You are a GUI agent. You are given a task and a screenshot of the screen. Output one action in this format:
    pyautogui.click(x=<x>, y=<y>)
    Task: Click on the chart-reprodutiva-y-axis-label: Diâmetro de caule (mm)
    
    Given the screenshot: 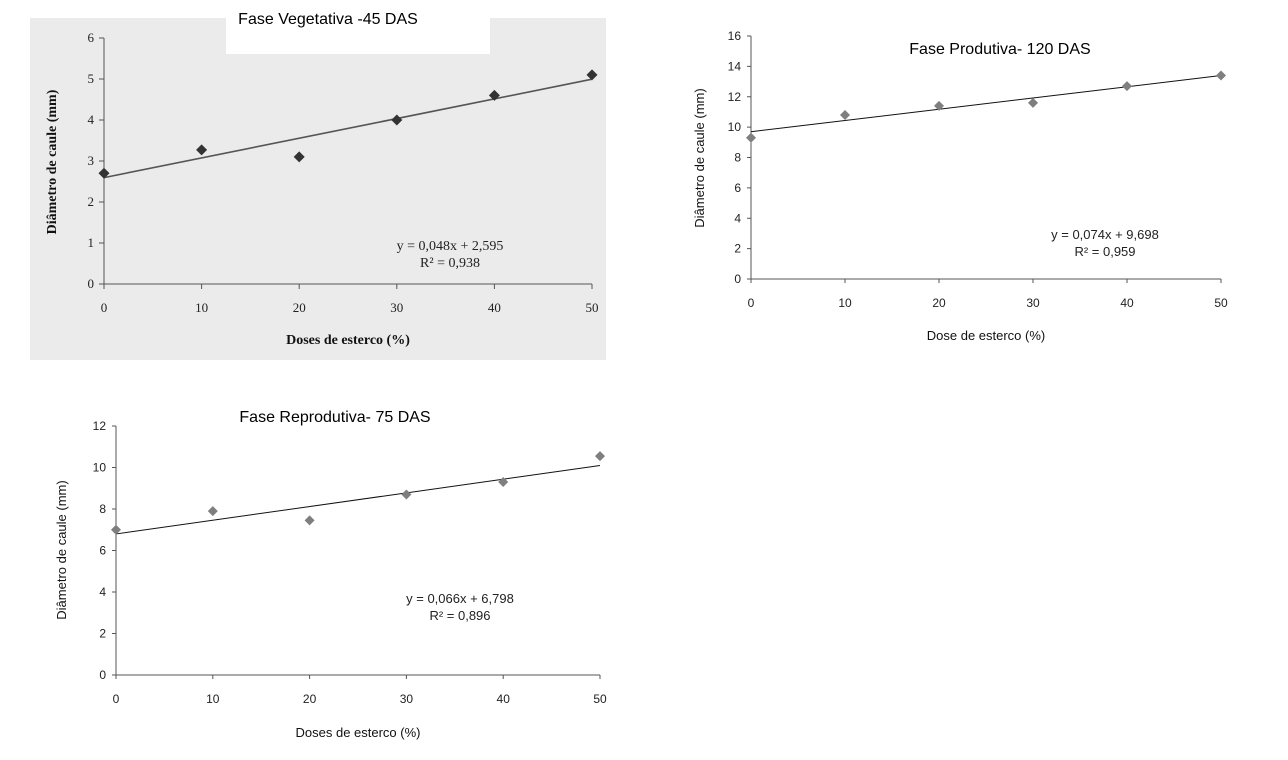 What is the action you would take?
    pyautogui.click(x=61, y=549)
    